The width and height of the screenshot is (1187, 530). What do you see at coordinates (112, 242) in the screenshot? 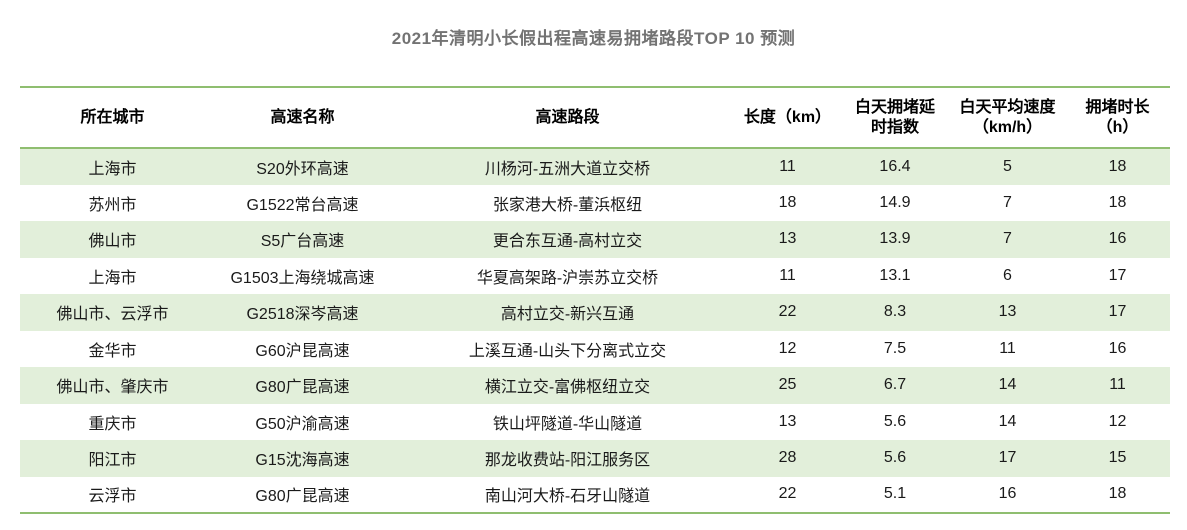
I see `cell-city: 佛山市` at bounding box center [112, 242].